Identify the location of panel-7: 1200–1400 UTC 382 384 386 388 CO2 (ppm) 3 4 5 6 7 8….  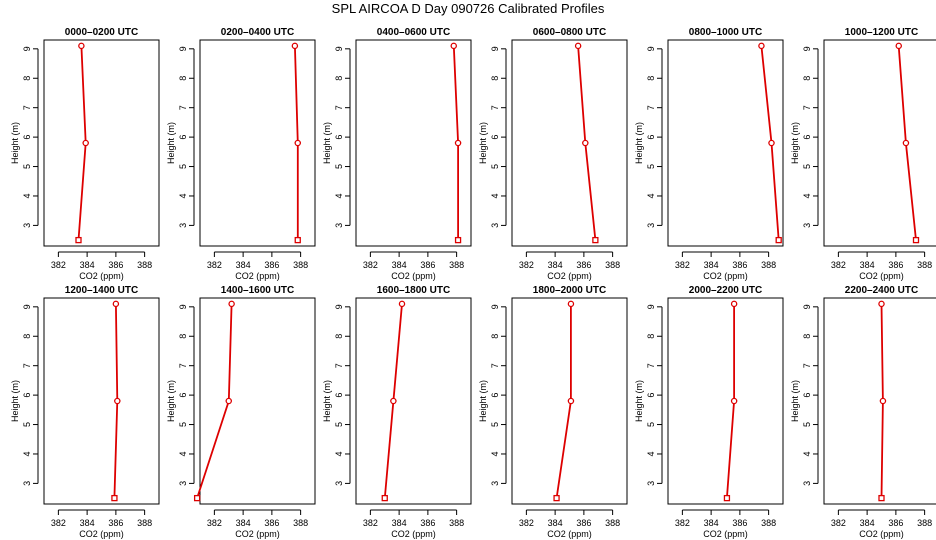
(85, 412).